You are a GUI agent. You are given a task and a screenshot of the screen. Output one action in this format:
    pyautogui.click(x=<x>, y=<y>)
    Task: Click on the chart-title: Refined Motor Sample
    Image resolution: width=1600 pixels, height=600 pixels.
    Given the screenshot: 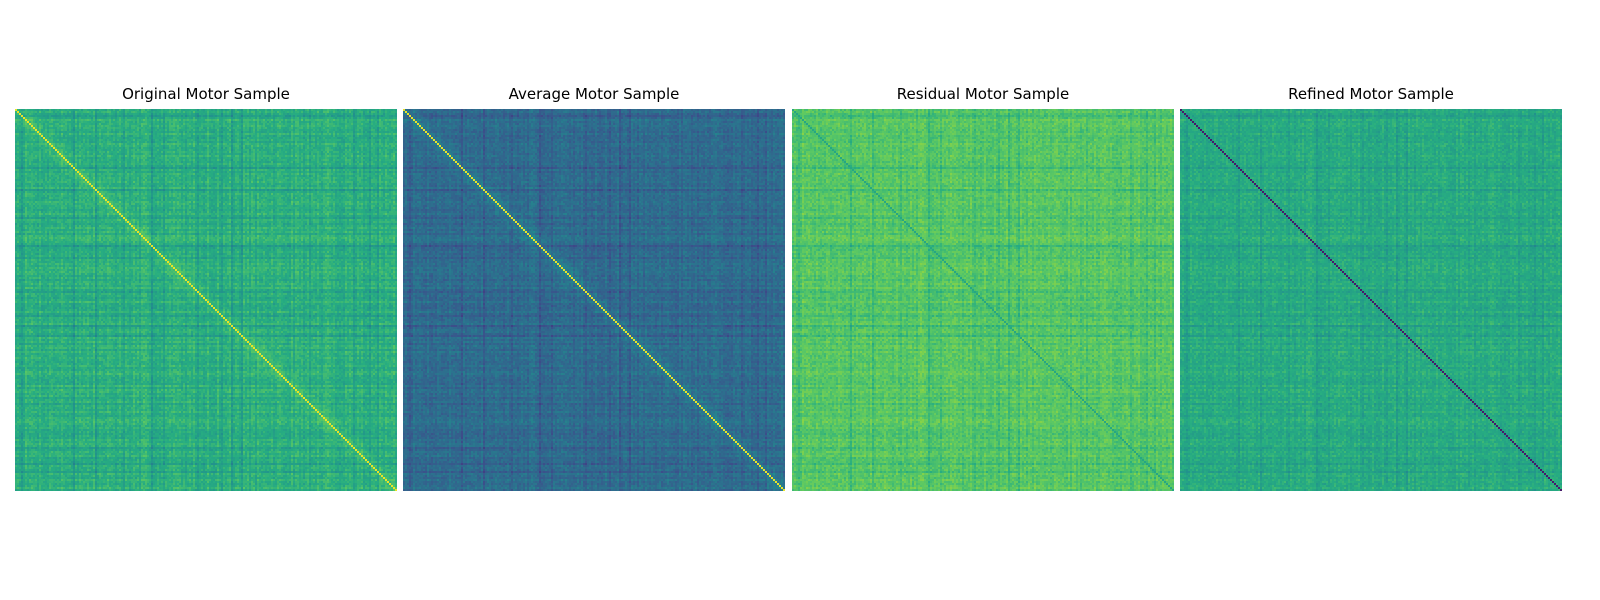 What is the action you would take?
    pyautogui.click(x=1371, y=94)
    